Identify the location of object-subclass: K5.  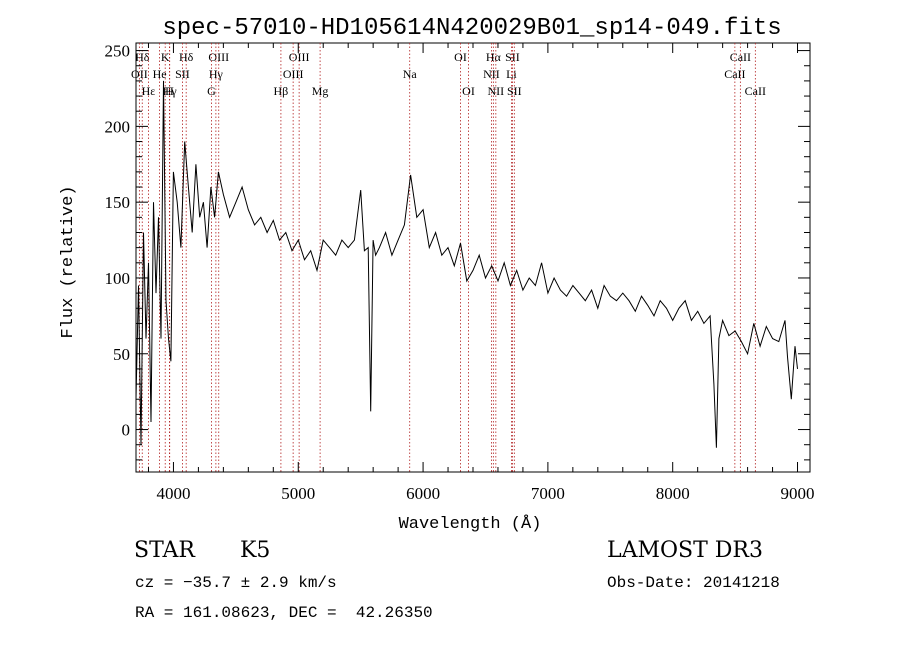
(255, 550).